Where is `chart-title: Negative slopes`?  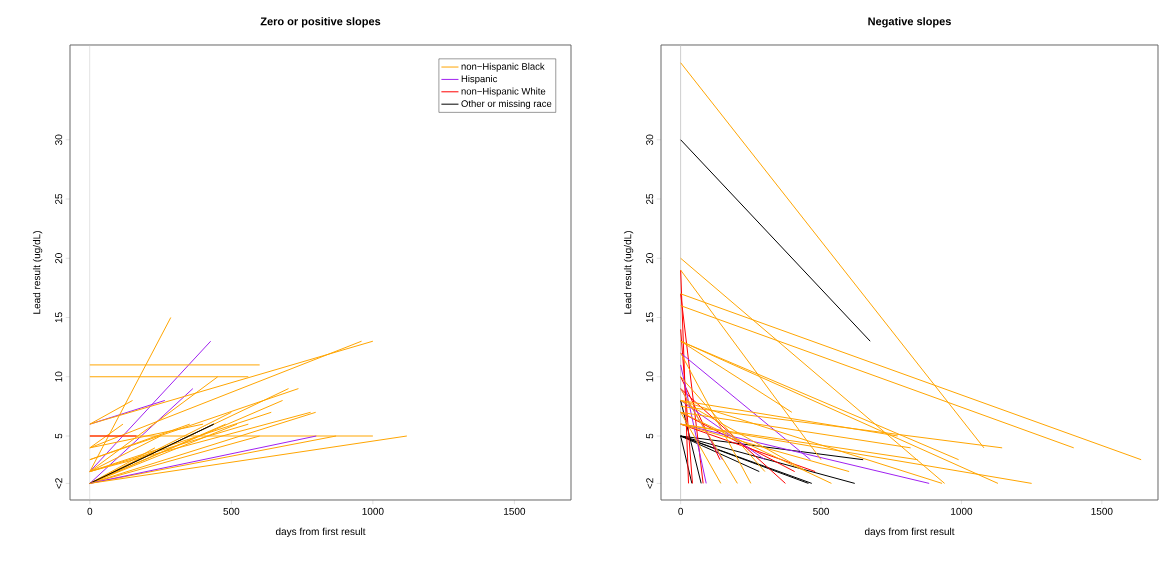 chart-title: Negative slopes is located at coordinates (909, 22).